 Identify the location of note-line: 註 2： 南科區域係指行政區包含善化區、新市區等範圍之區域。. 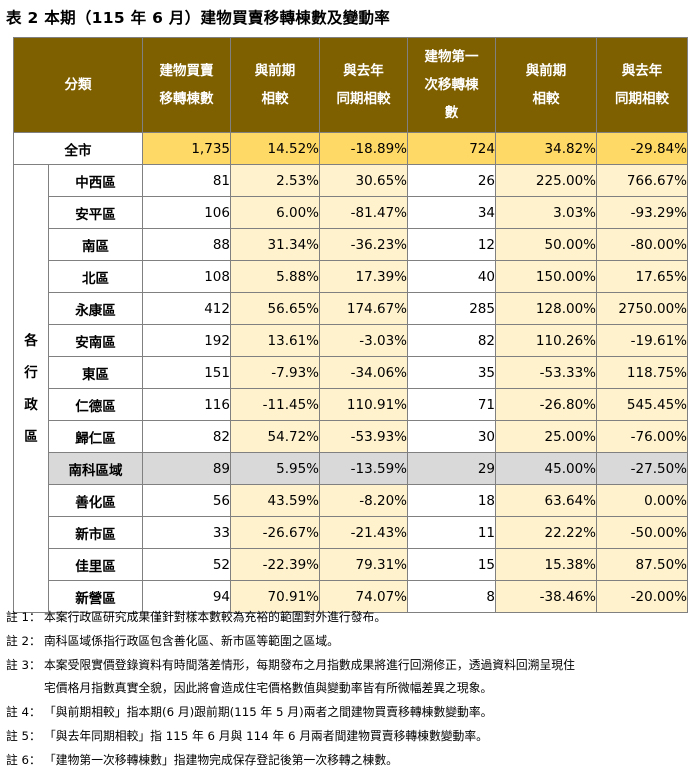
(351, 642).